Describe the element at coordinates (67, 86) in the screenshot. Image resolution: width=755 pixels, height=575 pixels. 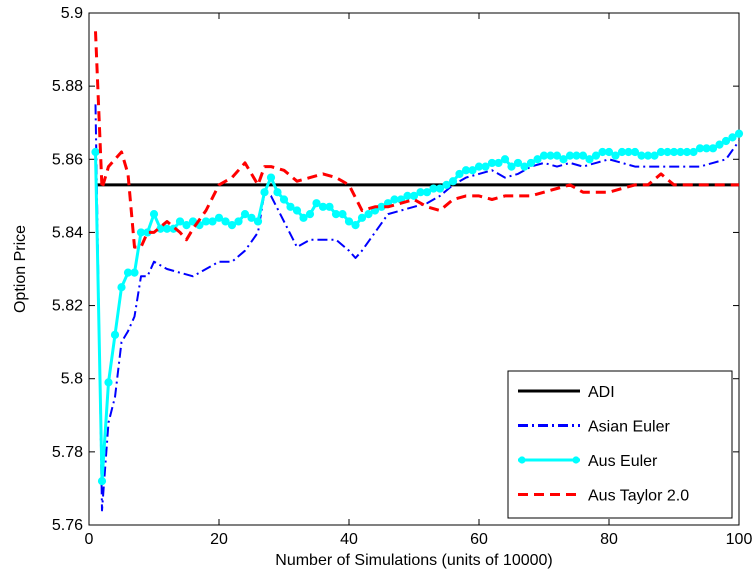
I see `y-tick-label: 5.88` at that location.